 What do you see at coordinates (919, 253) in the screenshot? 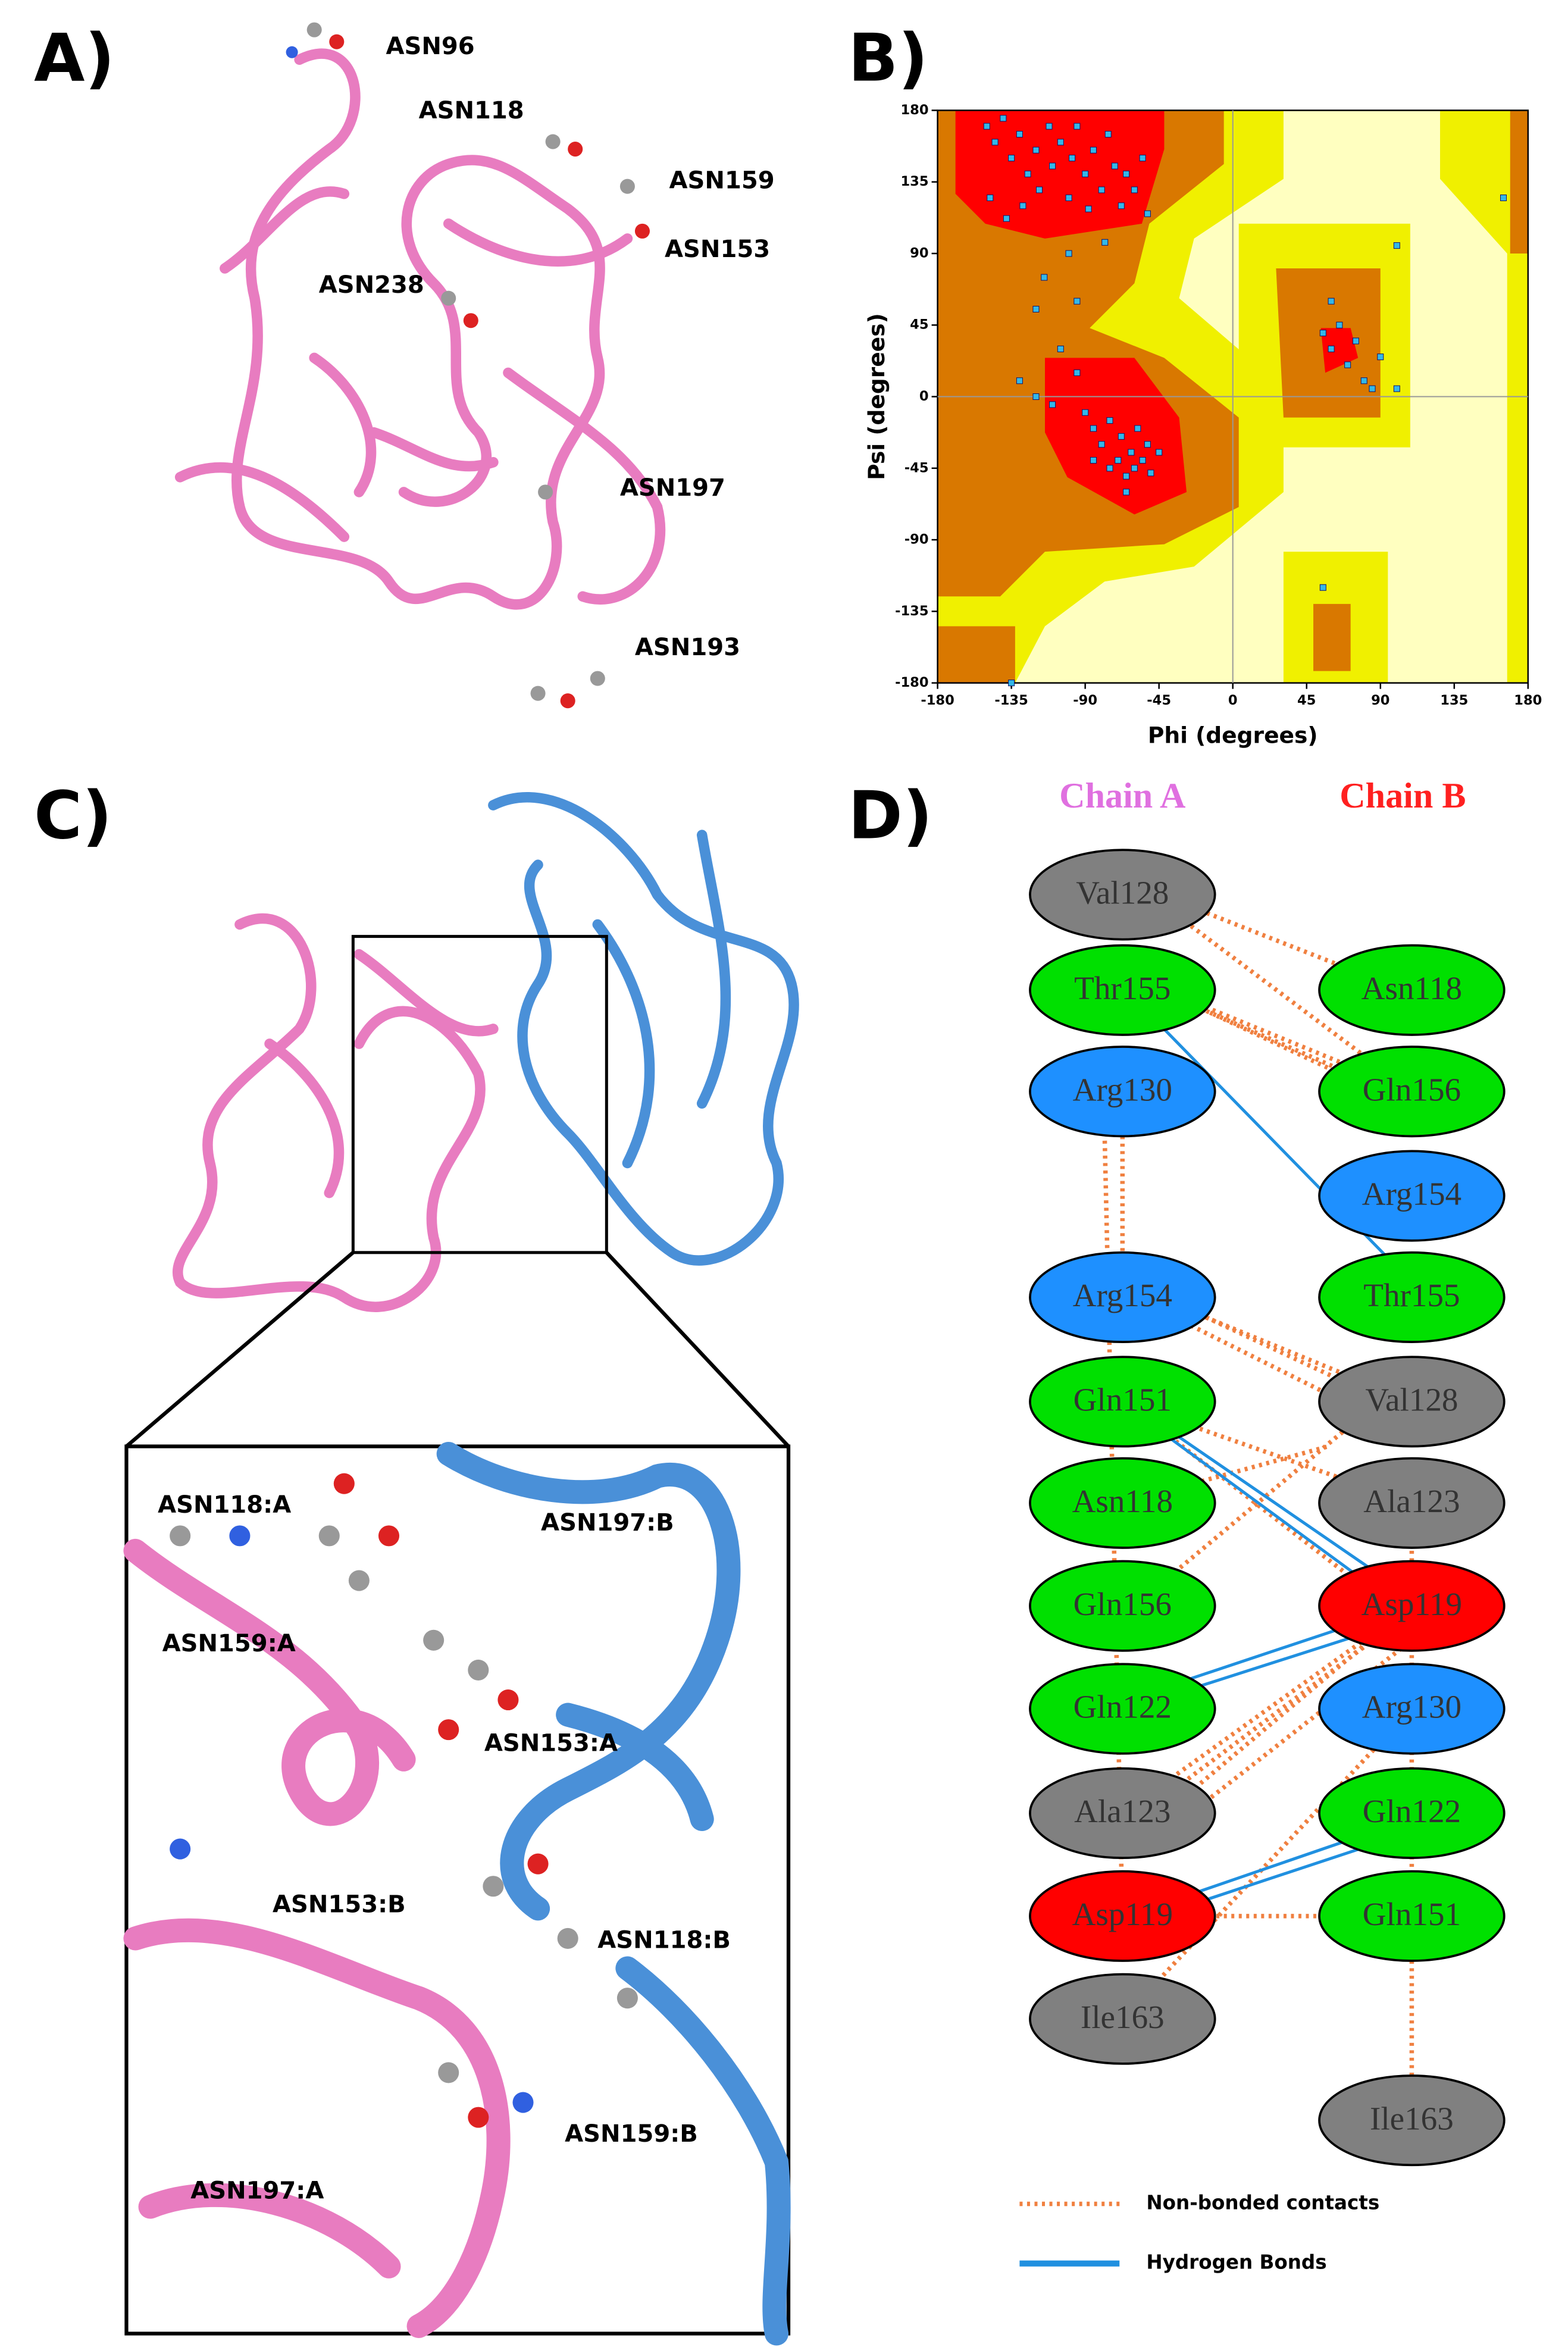
I see `y-tick-label: 90` at bounding box center [919, 253].